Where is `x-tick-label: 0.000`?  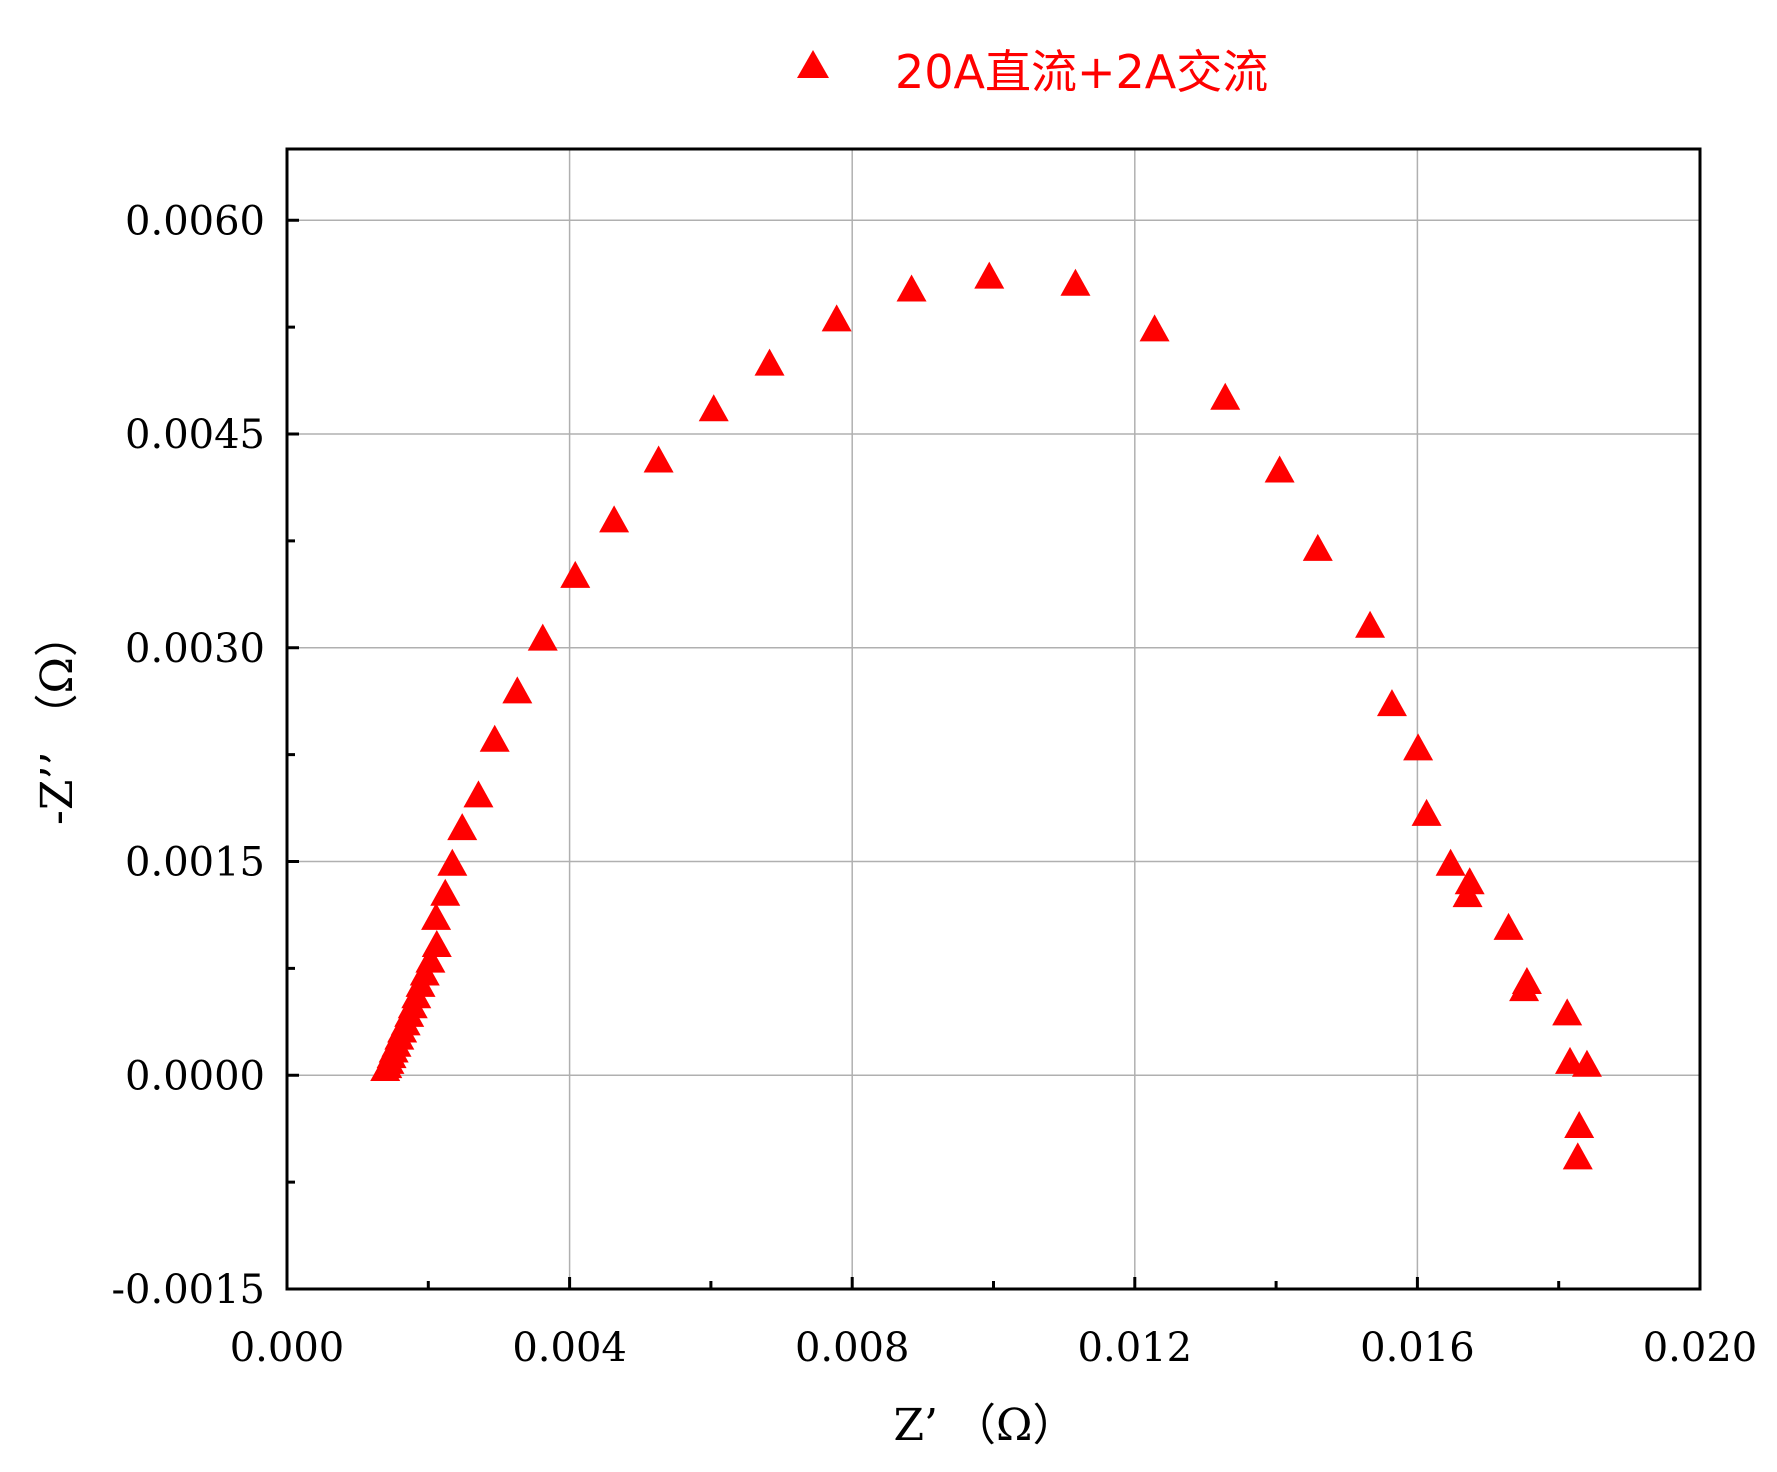 x-tick-label: 0.000 is located at coordinates (287, 1348).